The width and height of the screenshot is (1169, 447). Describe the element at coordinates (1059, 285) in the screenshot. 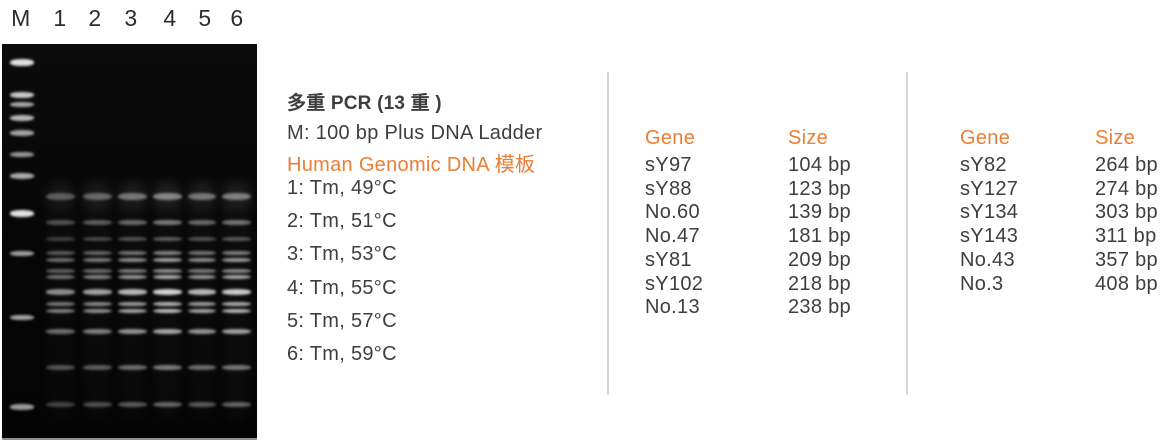

I see `table-row: No.3 408 bp` at that location.